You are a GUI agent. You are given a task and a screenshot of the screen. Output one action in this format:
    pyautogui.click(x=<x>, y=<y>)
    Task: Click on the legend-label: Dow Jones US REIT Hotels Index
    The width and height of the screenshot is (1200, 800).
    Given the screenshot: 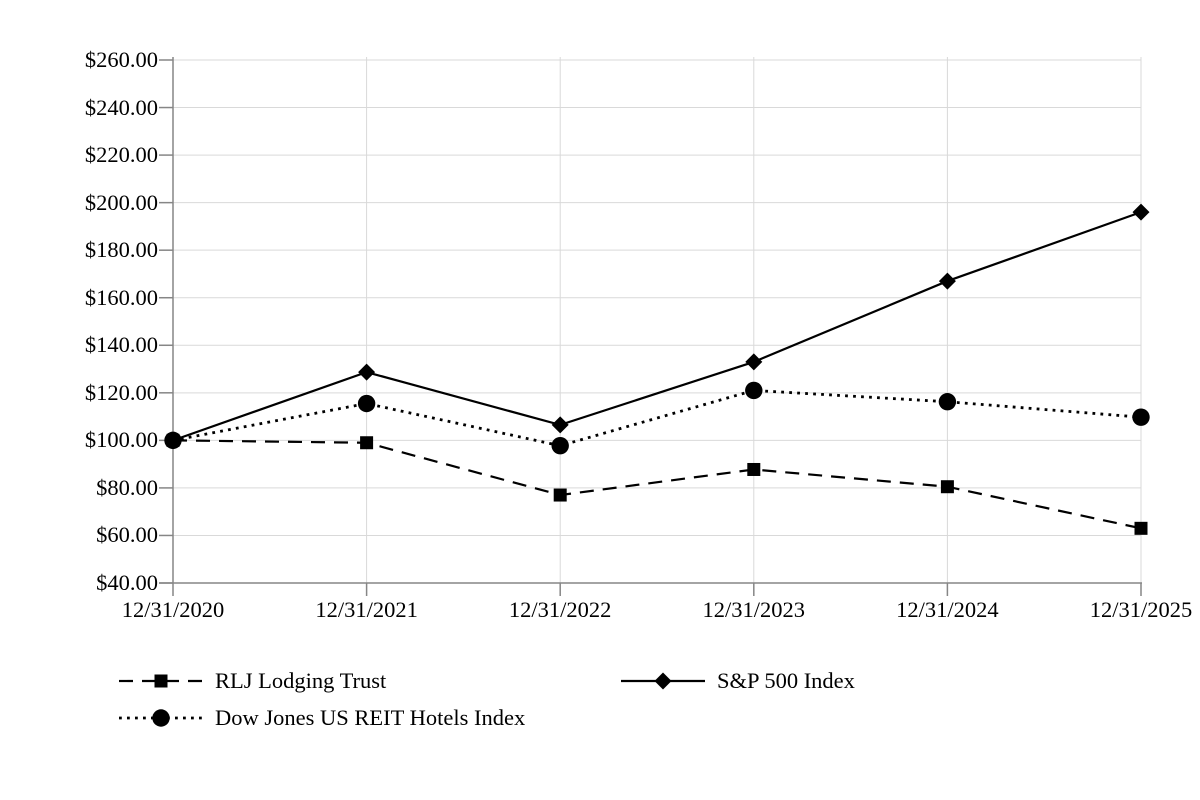 What is the action you would take?
    pyautogui.click(x=370, y=717)
    